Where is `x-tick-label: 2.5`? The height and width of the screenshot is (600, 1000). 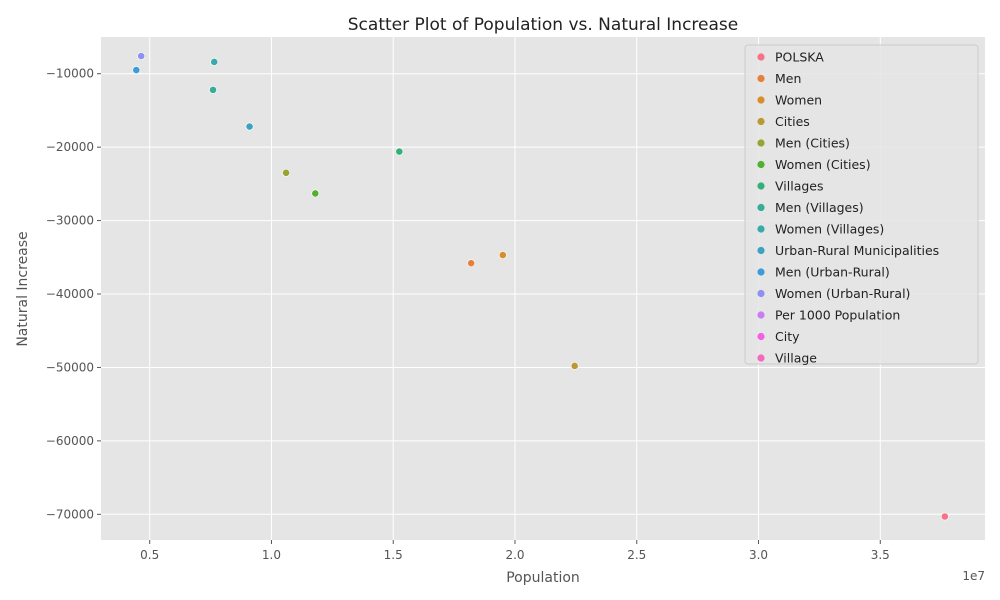 x-tick-label: 2.5 is located at coordinates (636, 555).